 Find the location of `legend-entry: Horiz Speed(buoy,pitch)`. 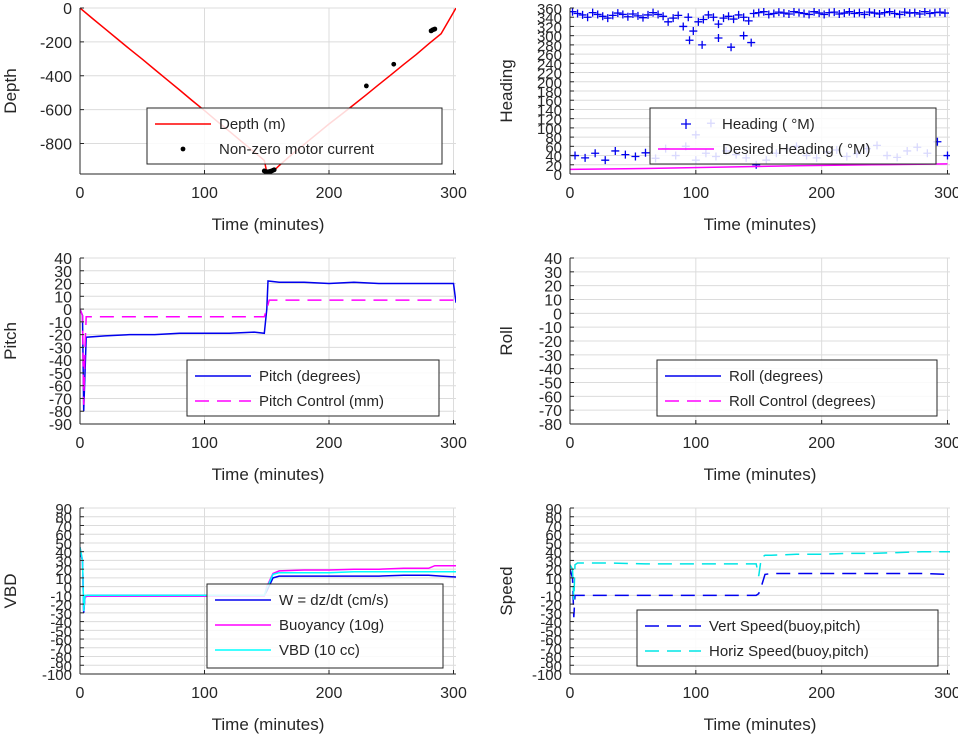

legend-entry: Horiz Speed(buoy,pitch) is located at coordinates (789, 651).